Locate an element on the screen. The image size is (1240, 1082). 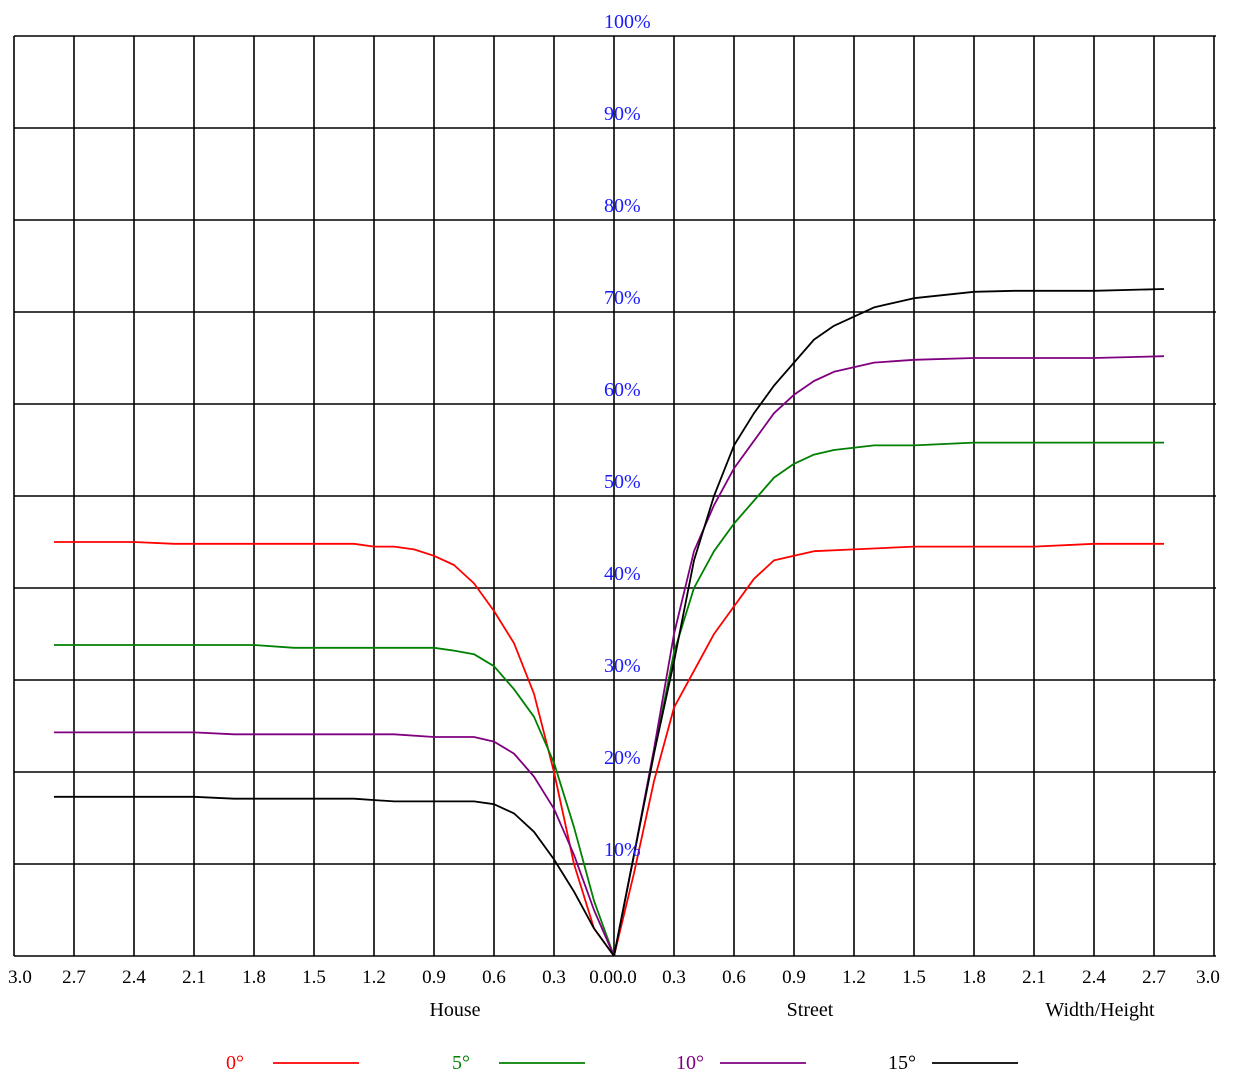
y-tick-label: 10% is located at coordinates (622, 850).